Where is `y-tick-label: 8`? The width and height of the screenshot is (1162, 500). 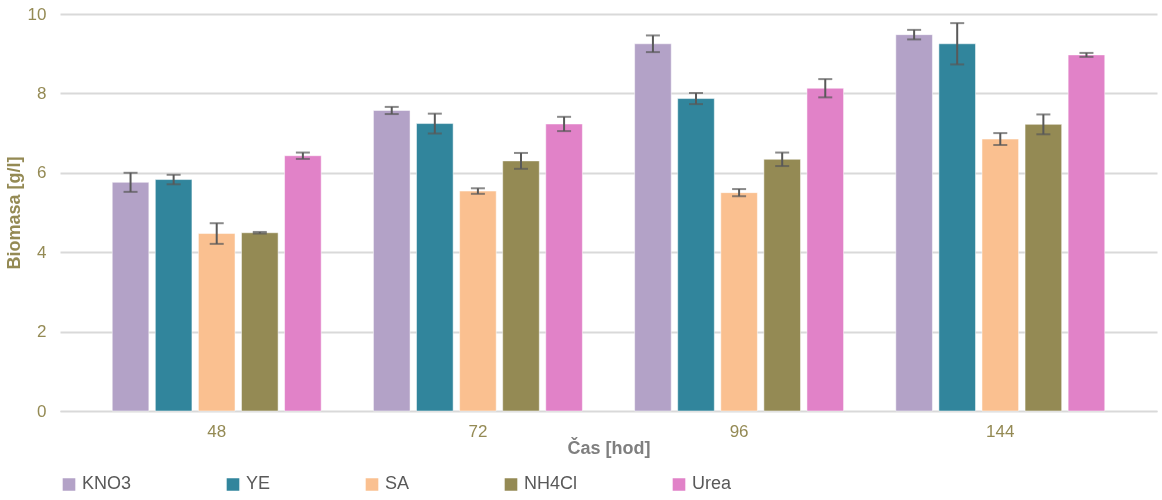
y-tick-label: 8 is located at coordinates (42, 93).